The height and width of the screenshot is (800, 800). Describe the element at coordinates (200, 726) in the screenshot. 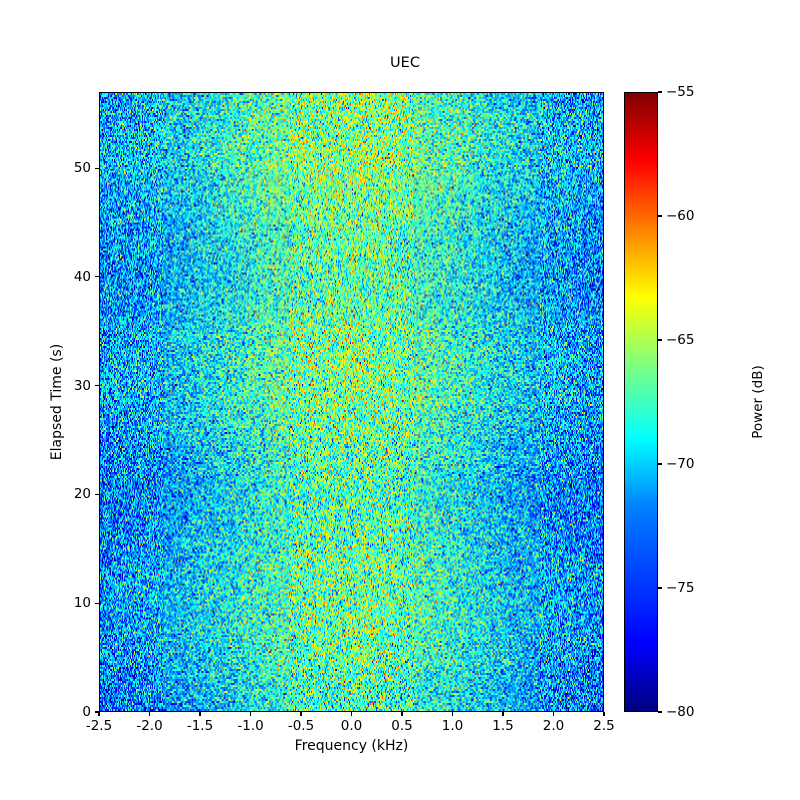

I see `x-tick-label: -1.5` at that location.